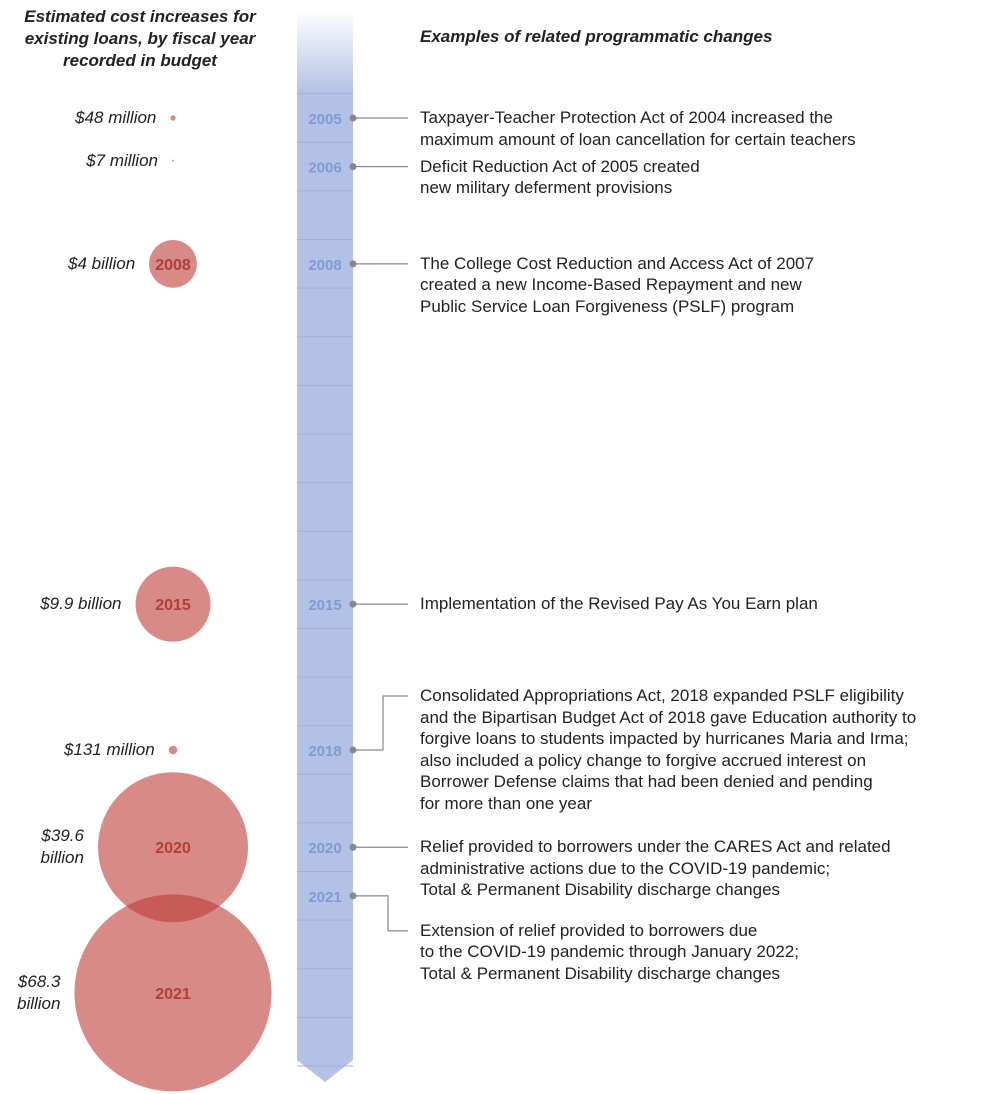 The width and height of the screenshot is (983, 1094). I want to click on timeline-fade, so click(325, 52).